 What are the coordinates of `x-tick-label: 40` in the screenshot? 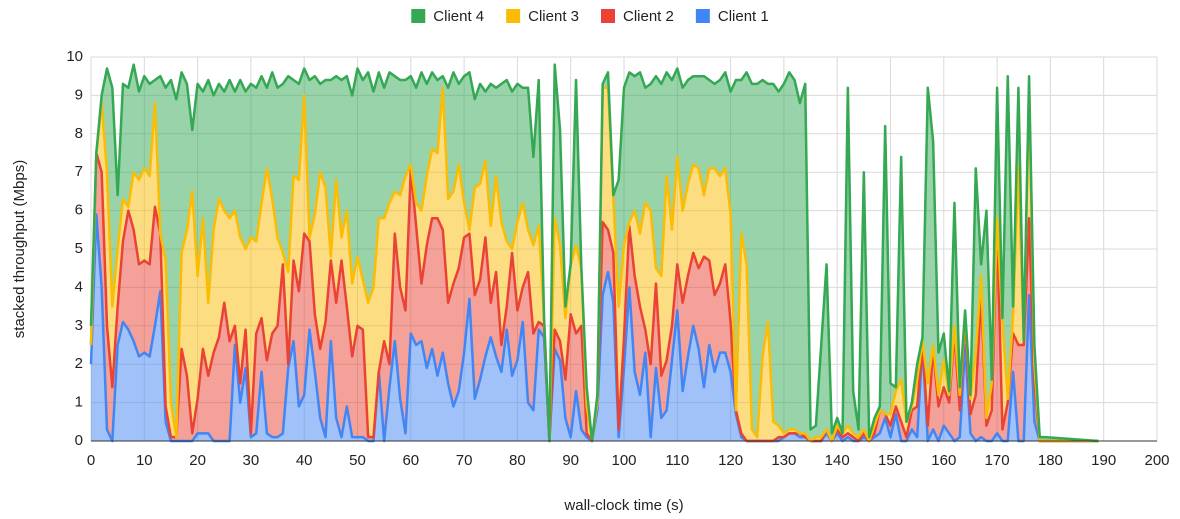 It's located at (304, 460).